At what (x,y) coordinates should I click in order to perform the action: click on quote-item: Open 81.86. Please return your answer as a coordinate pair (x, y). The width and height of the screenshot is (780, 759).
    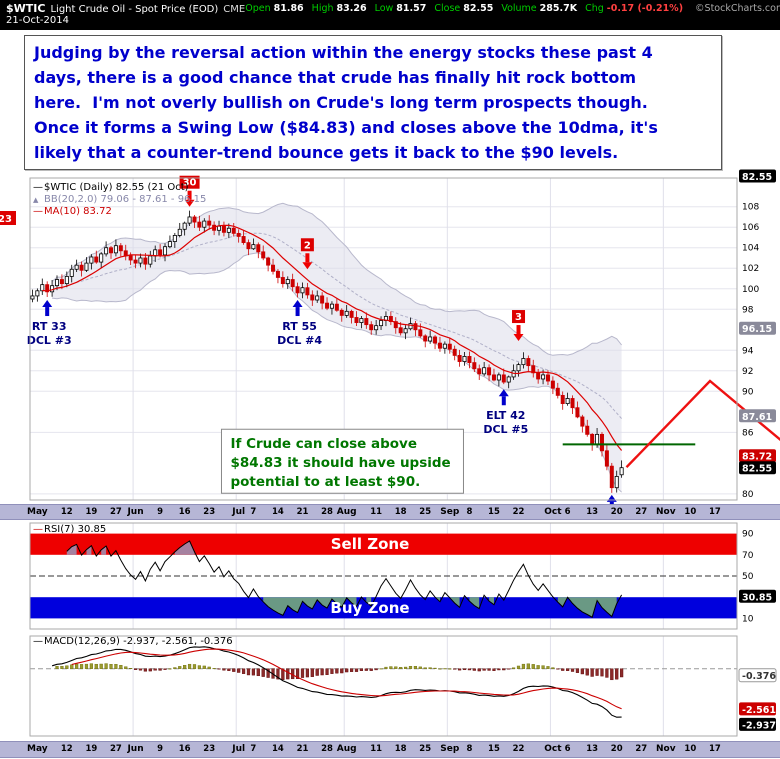
    Looking at the image, I should click on (274, 8).